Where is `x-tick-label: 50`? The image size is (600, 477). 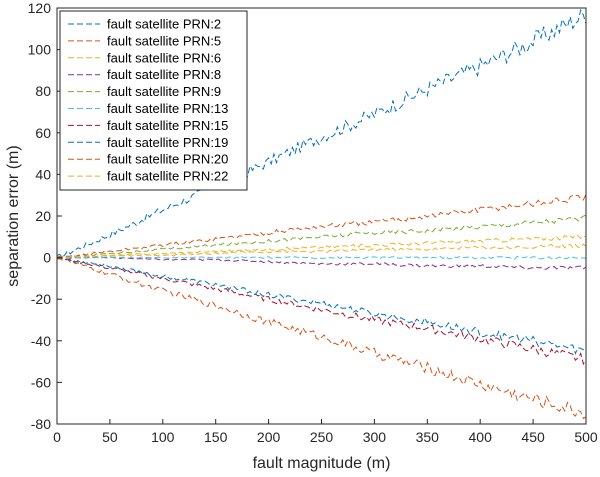 x-tick-label: 50 is located at coordinates (110, 437).